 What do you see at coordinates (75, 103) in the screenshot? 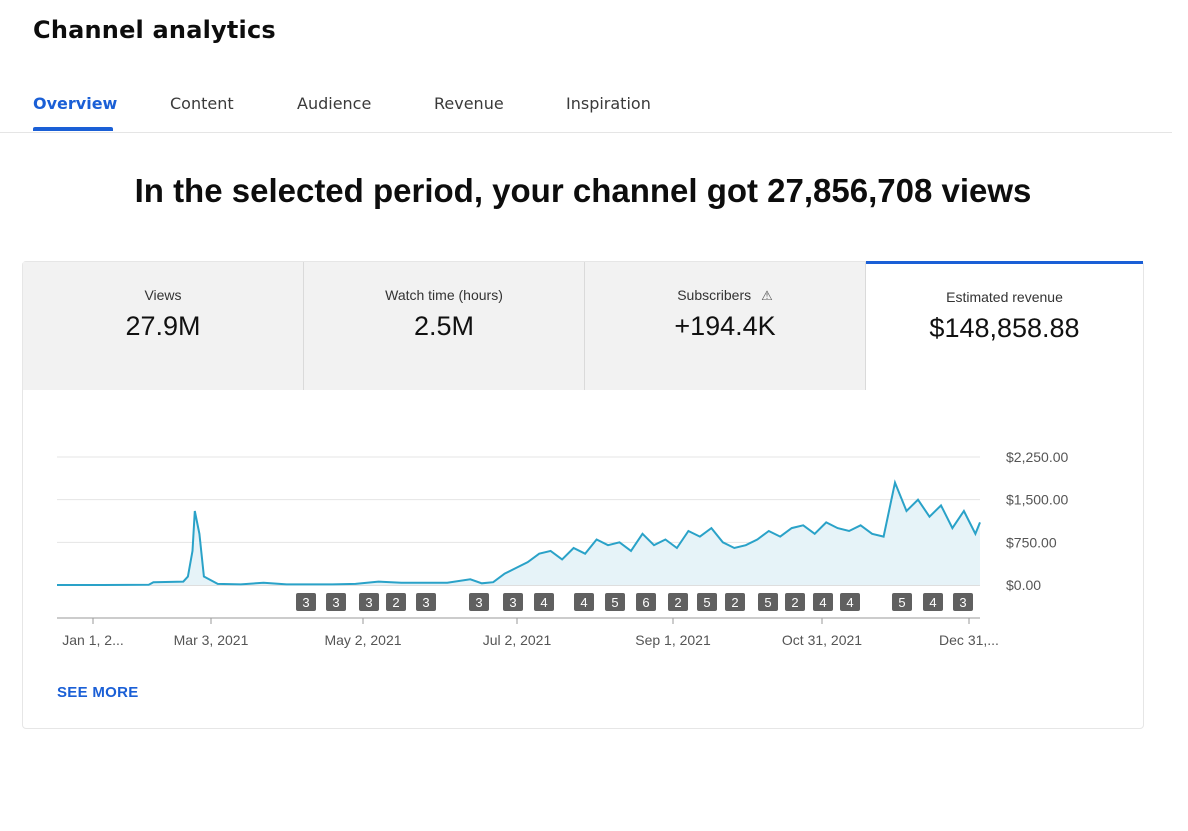
I see `tab-overview: Overview` at bounding box center [75, 103].